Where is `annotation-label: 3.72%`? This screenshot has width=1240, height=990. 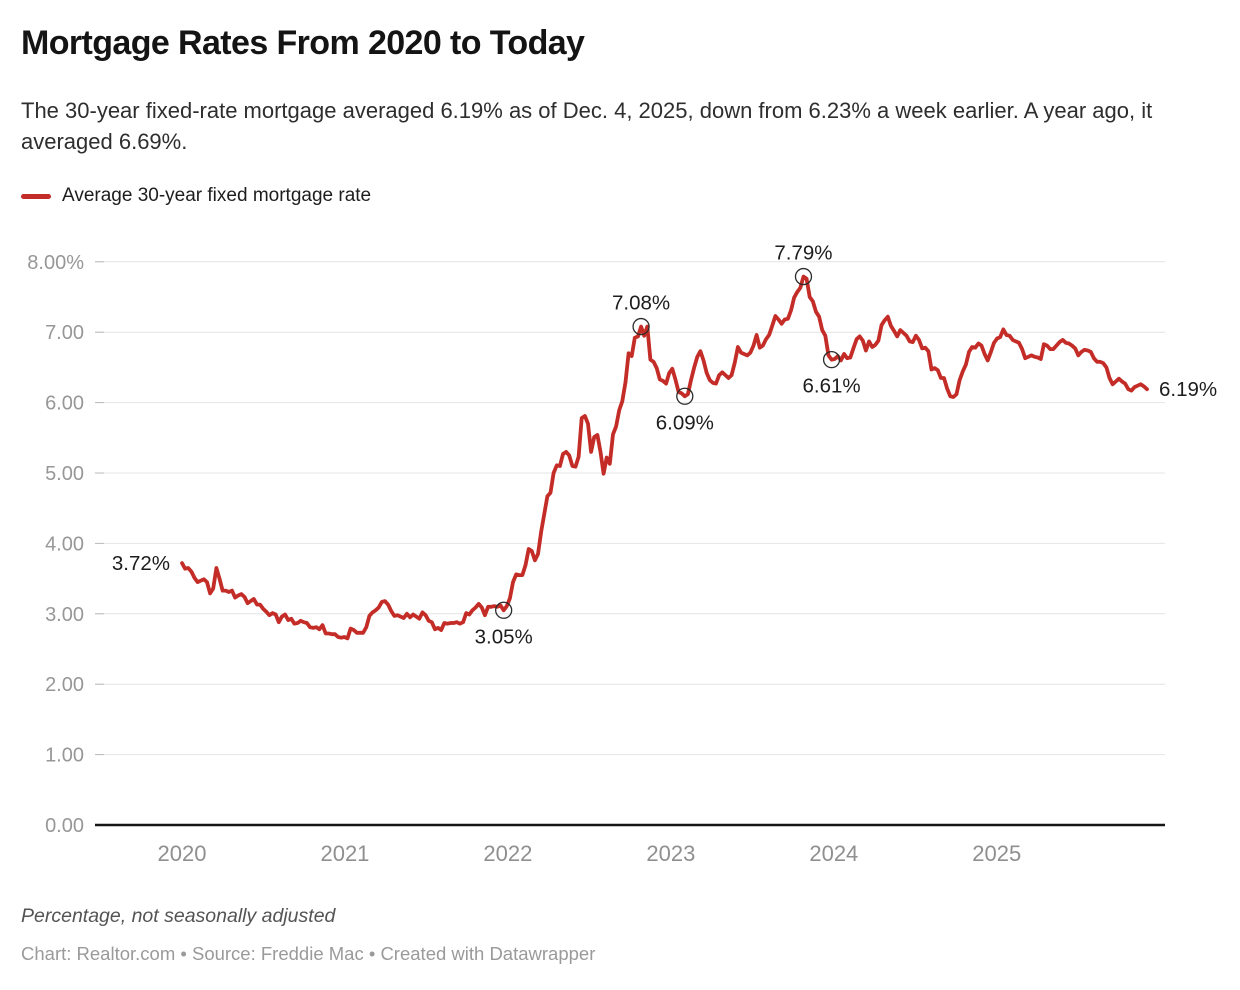 annotation-label: 3.72% is located at coordinates (141, 563).